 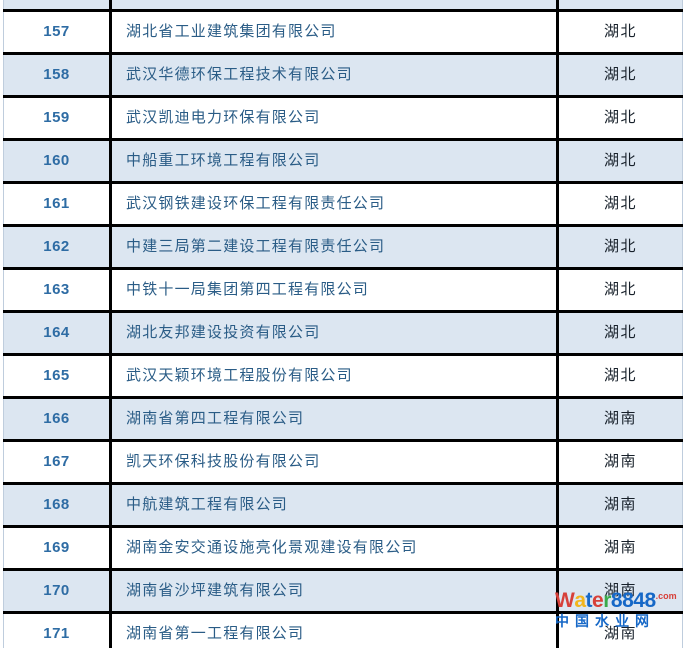 I want to click on table-row: 167 凯天环保科技股份有限公司 湖南, so click(x=343, y=462).